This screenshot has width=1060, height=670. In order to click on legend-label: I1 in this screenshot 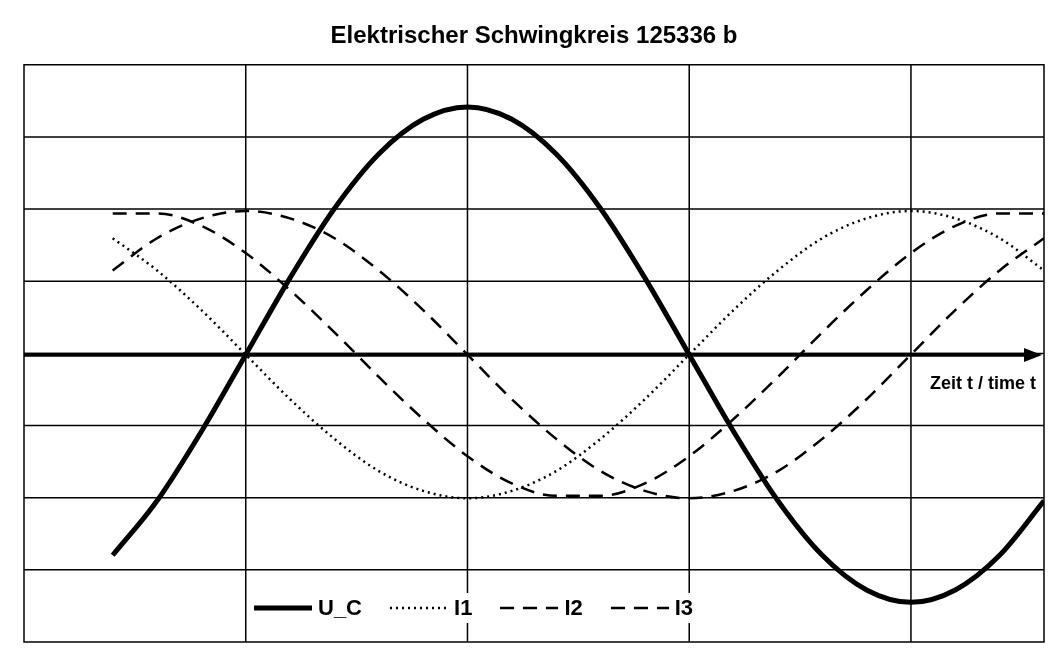, I will do `click(463, 608)`.